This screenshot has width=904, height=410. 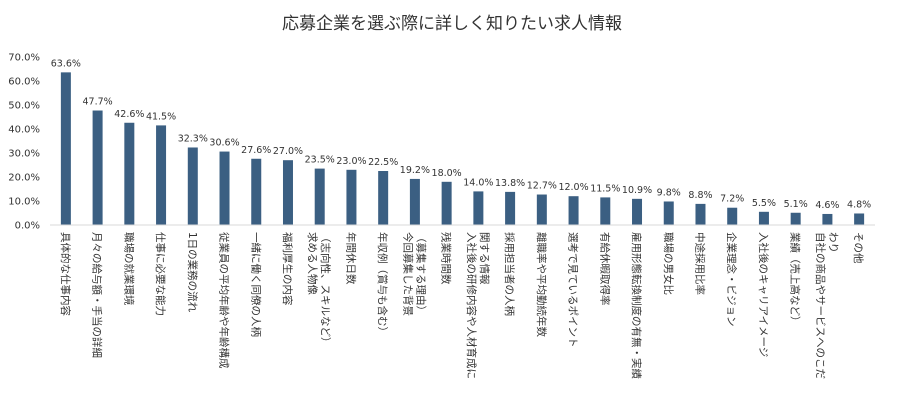 I want to click on data-label: 23.5%, so click(x=320, y=160).